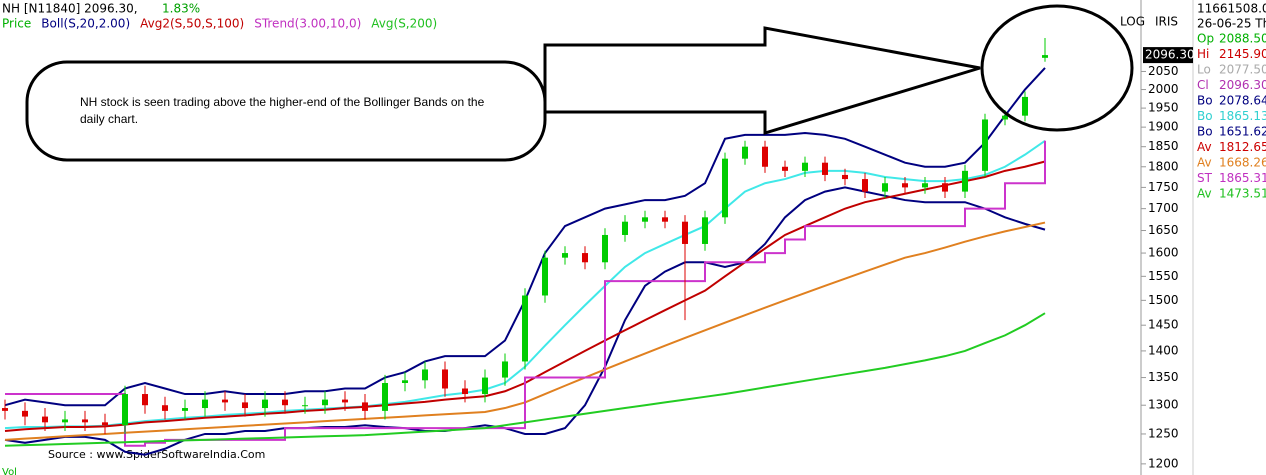 This screenshot has width=1266, height=475. Describe the element at coordinates (1242, 163) in the screenshot. I see `info-value: 1668.26` at that location.